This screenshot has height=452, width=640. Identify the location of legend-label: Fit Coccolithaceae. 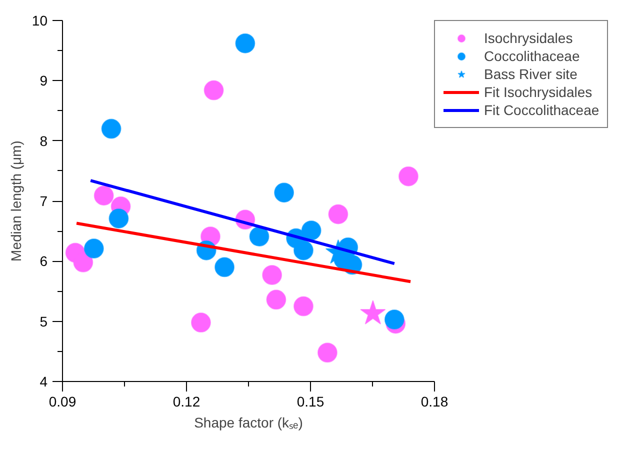
(542, 110).